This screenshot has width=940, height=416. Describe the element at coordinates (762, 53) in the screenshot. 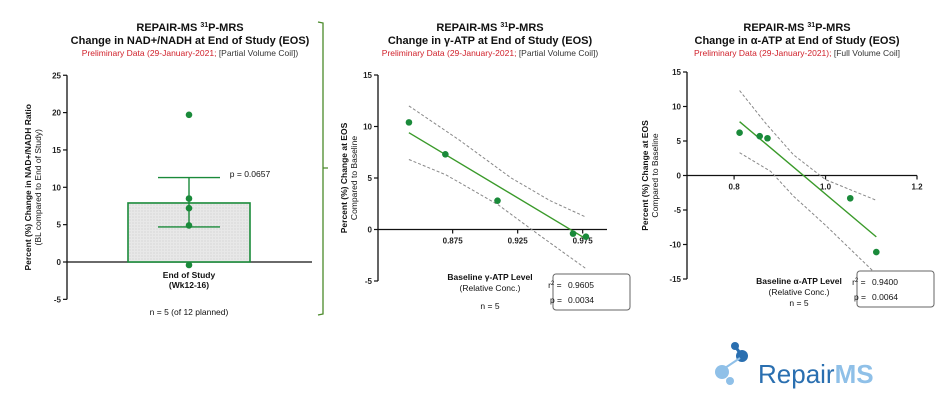

I see `subtitle-red: Preliminary Data (29-January-2021);` at that location.